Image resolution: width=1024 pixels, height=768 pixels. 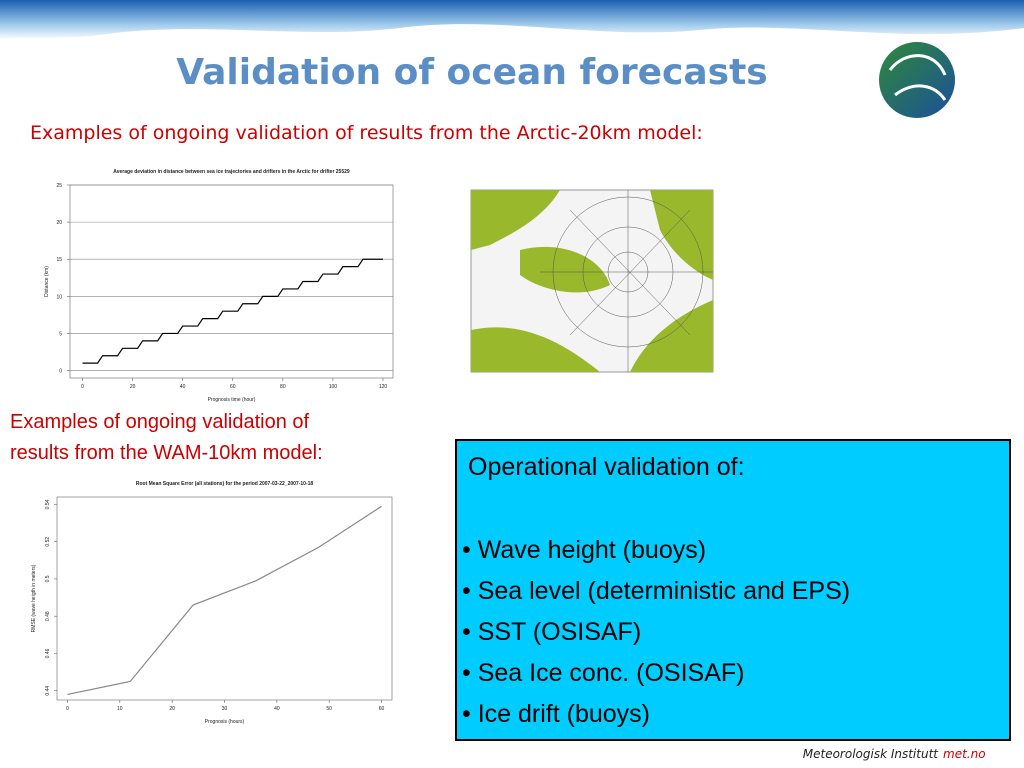 I want to click on y-tick-label: 10, so click(x=59, y=297).